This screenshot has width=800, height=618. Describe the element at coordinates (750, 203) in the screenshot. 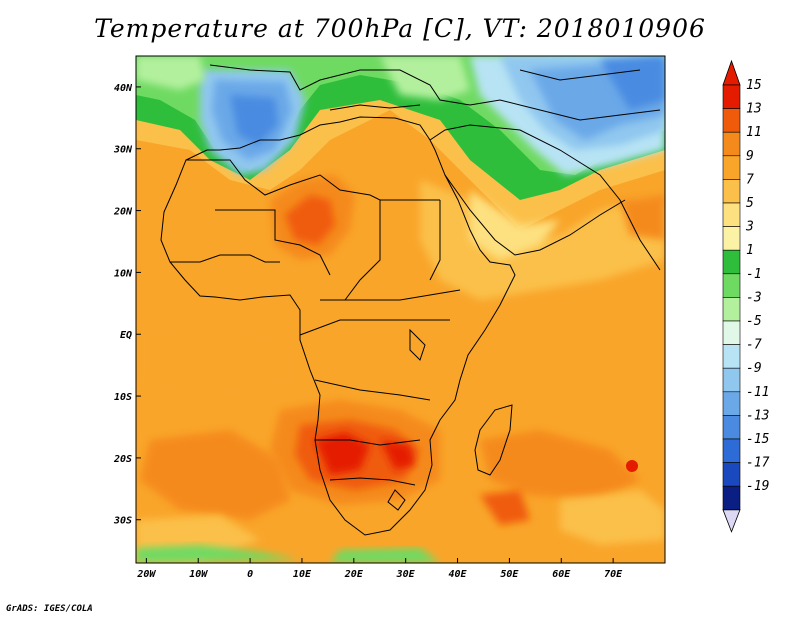

I see `colorbar-label: 5` at that location.